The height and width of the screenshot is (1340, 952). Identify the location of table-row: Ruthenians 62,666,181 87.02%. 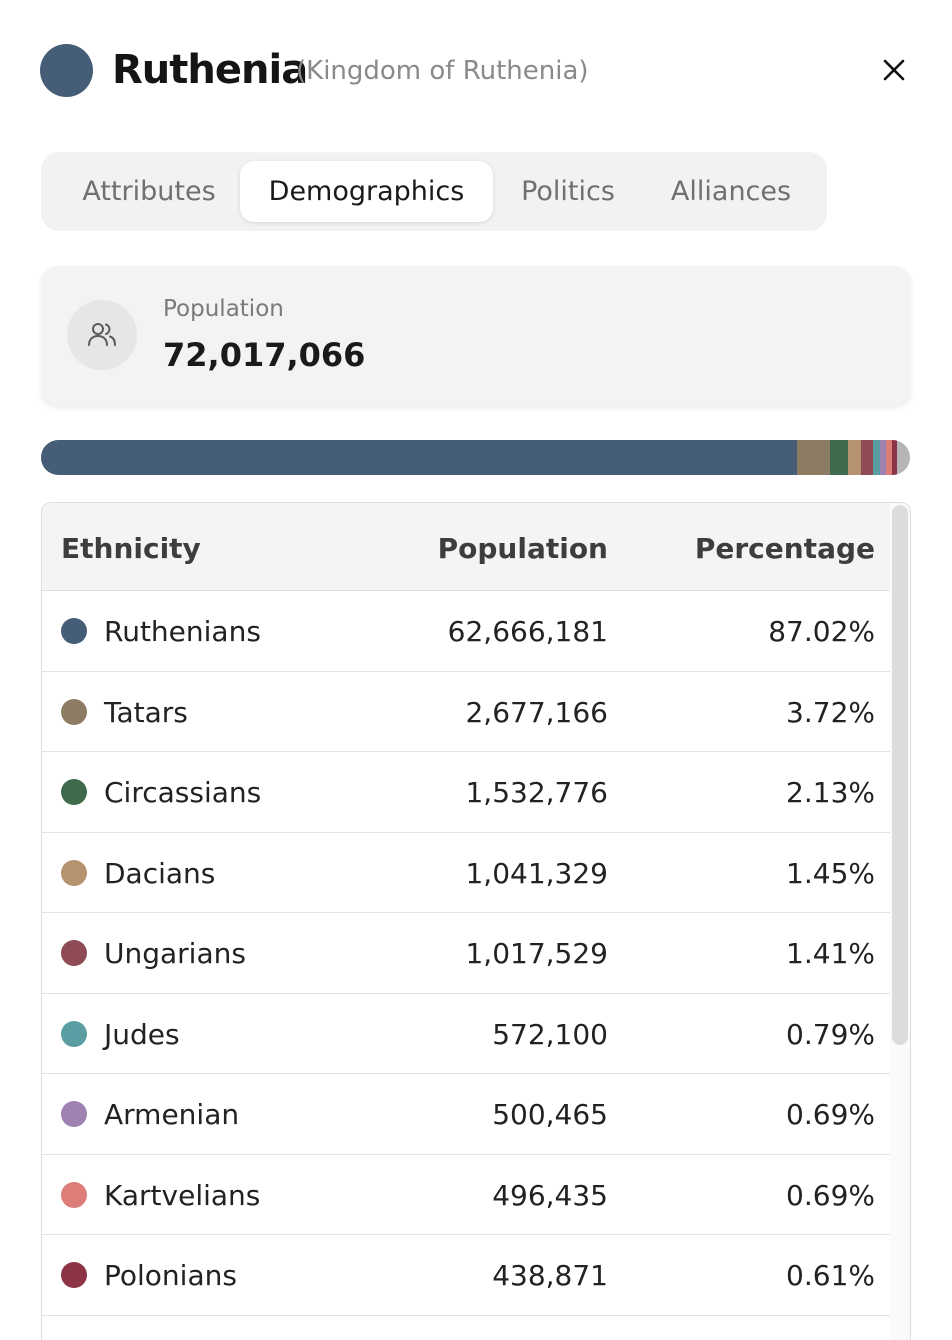
(467, 631).